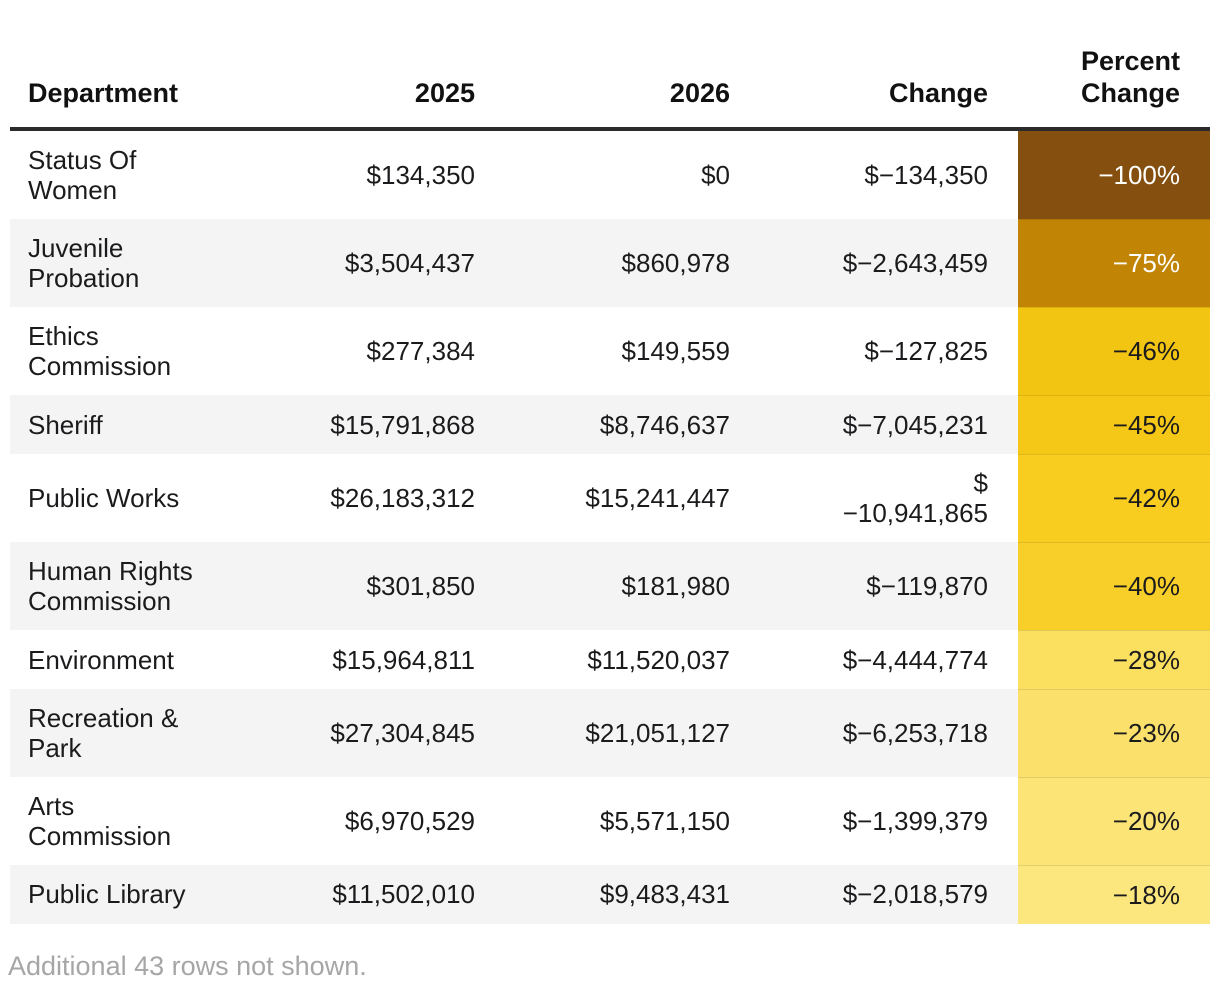 The image size is (1220, 1000). I want to click on cell-percent: −46%, so click(1114, 350).